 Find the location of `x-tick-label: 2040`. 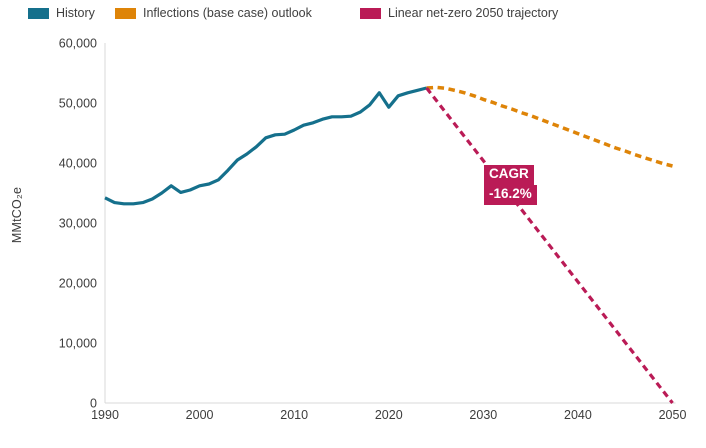

x-tick-label: 2040 is located at coordinates (578, 415).